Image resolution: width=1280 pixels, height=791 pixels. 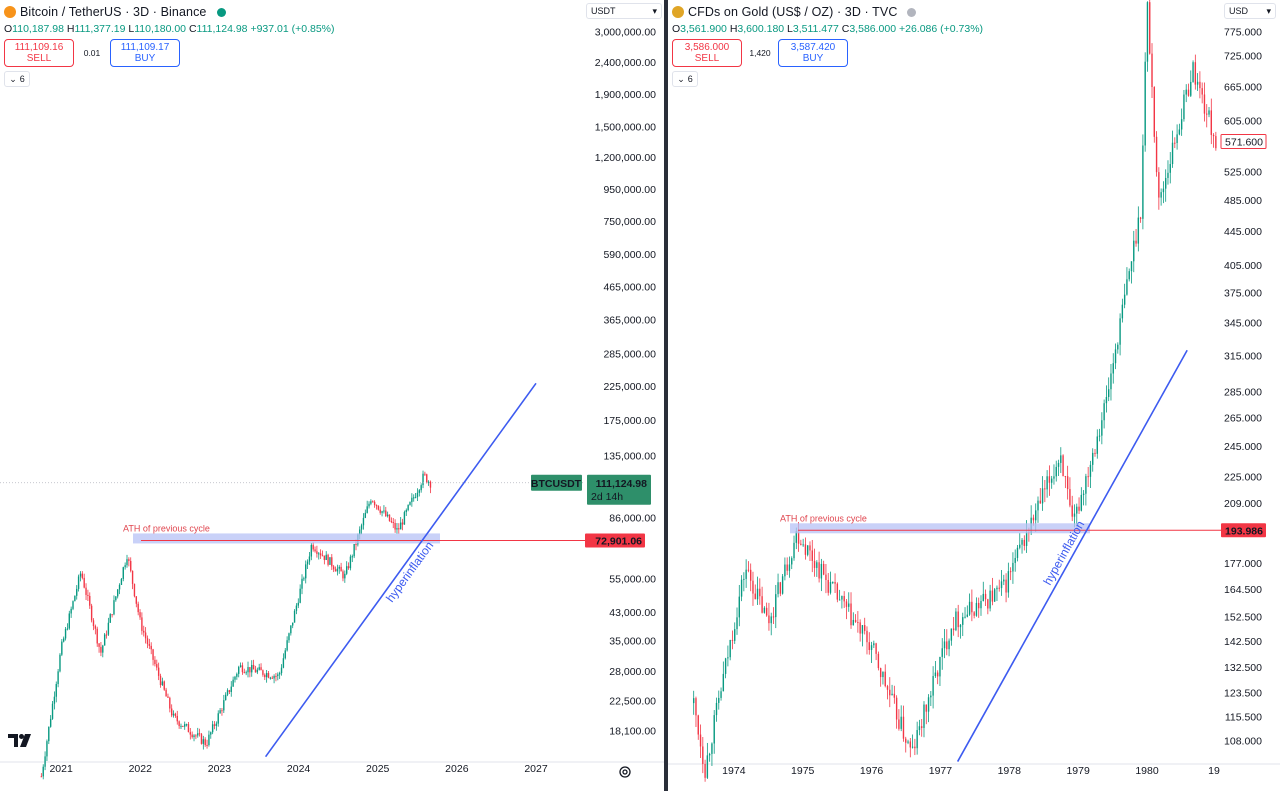 What do you see at coordinates (793, 12) in the screenshot?
I see `symbol-title: CFDs on Gold (US$ / OZ) · 3D · TVC` at bounding box center [793, 12].